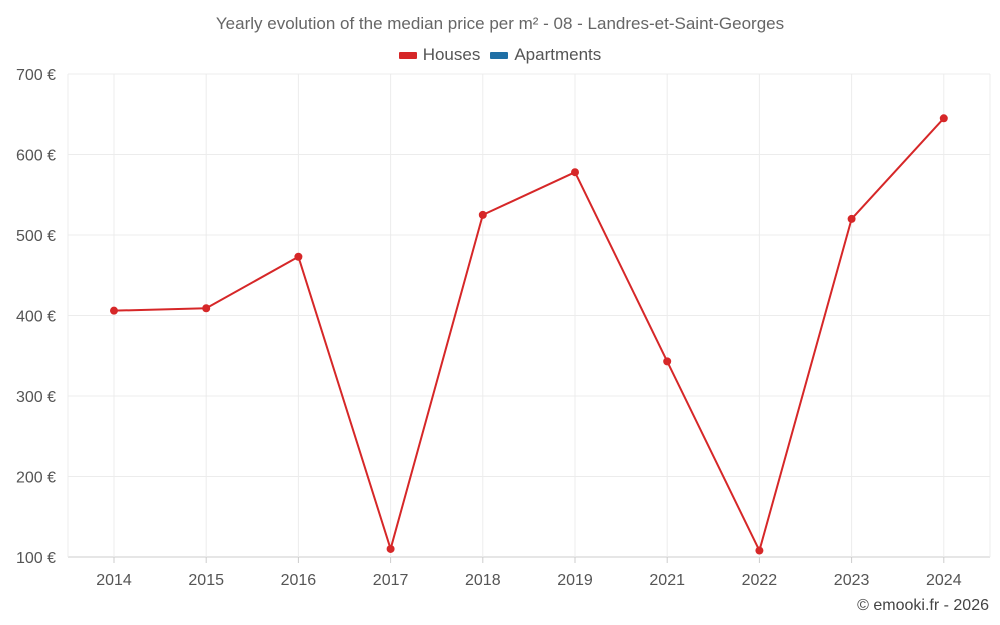  I want to click on legend: Houses Apartments, so click(500, 55).